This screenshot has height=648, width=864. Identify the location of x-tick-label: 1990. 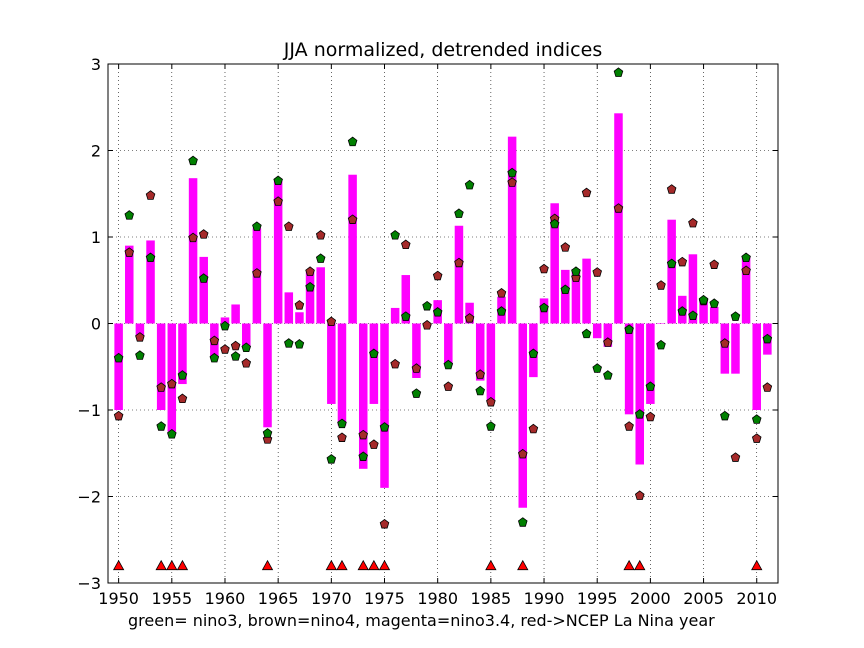
(544, 598).